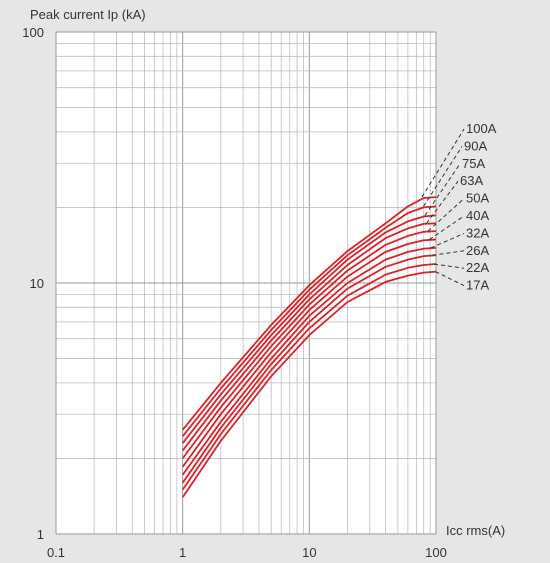  Describe the element at coordinates (309, 552) in the screenshot. I see `x-tick-label: 10` at that location.